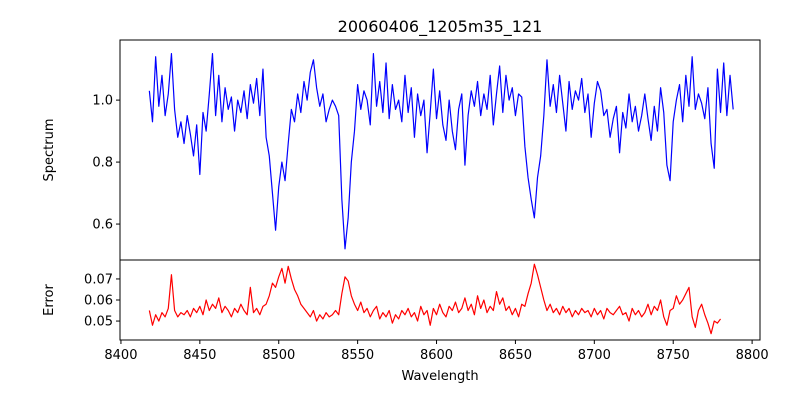 Image resolution: width=800 pixels, height=404 pixels. I want to click on x-tick-label: 8700, so click(594, 355).